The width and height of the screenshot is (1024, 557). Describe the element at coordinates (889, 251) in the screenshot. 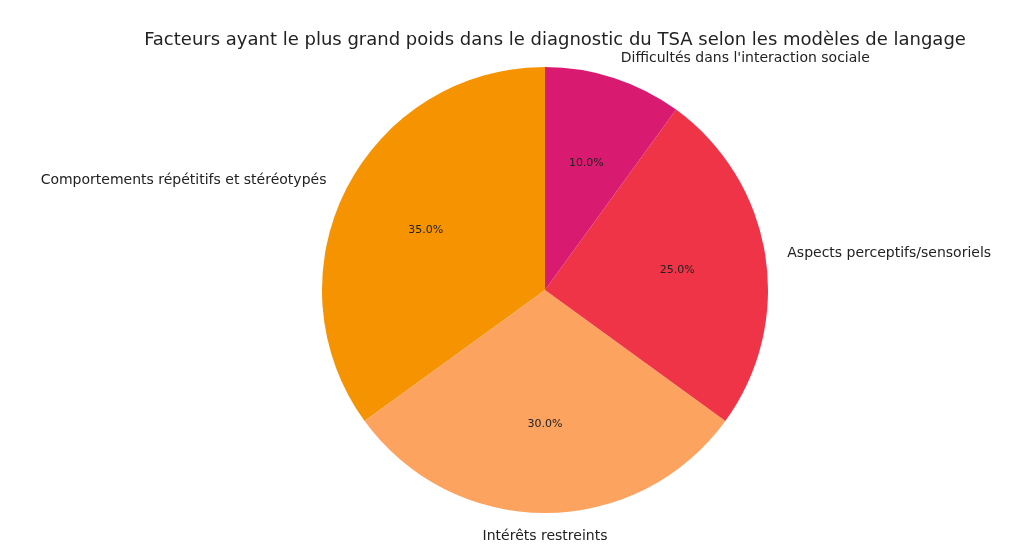

I see `slice-label: Aspects perceptifs/sensoriels` at that location.